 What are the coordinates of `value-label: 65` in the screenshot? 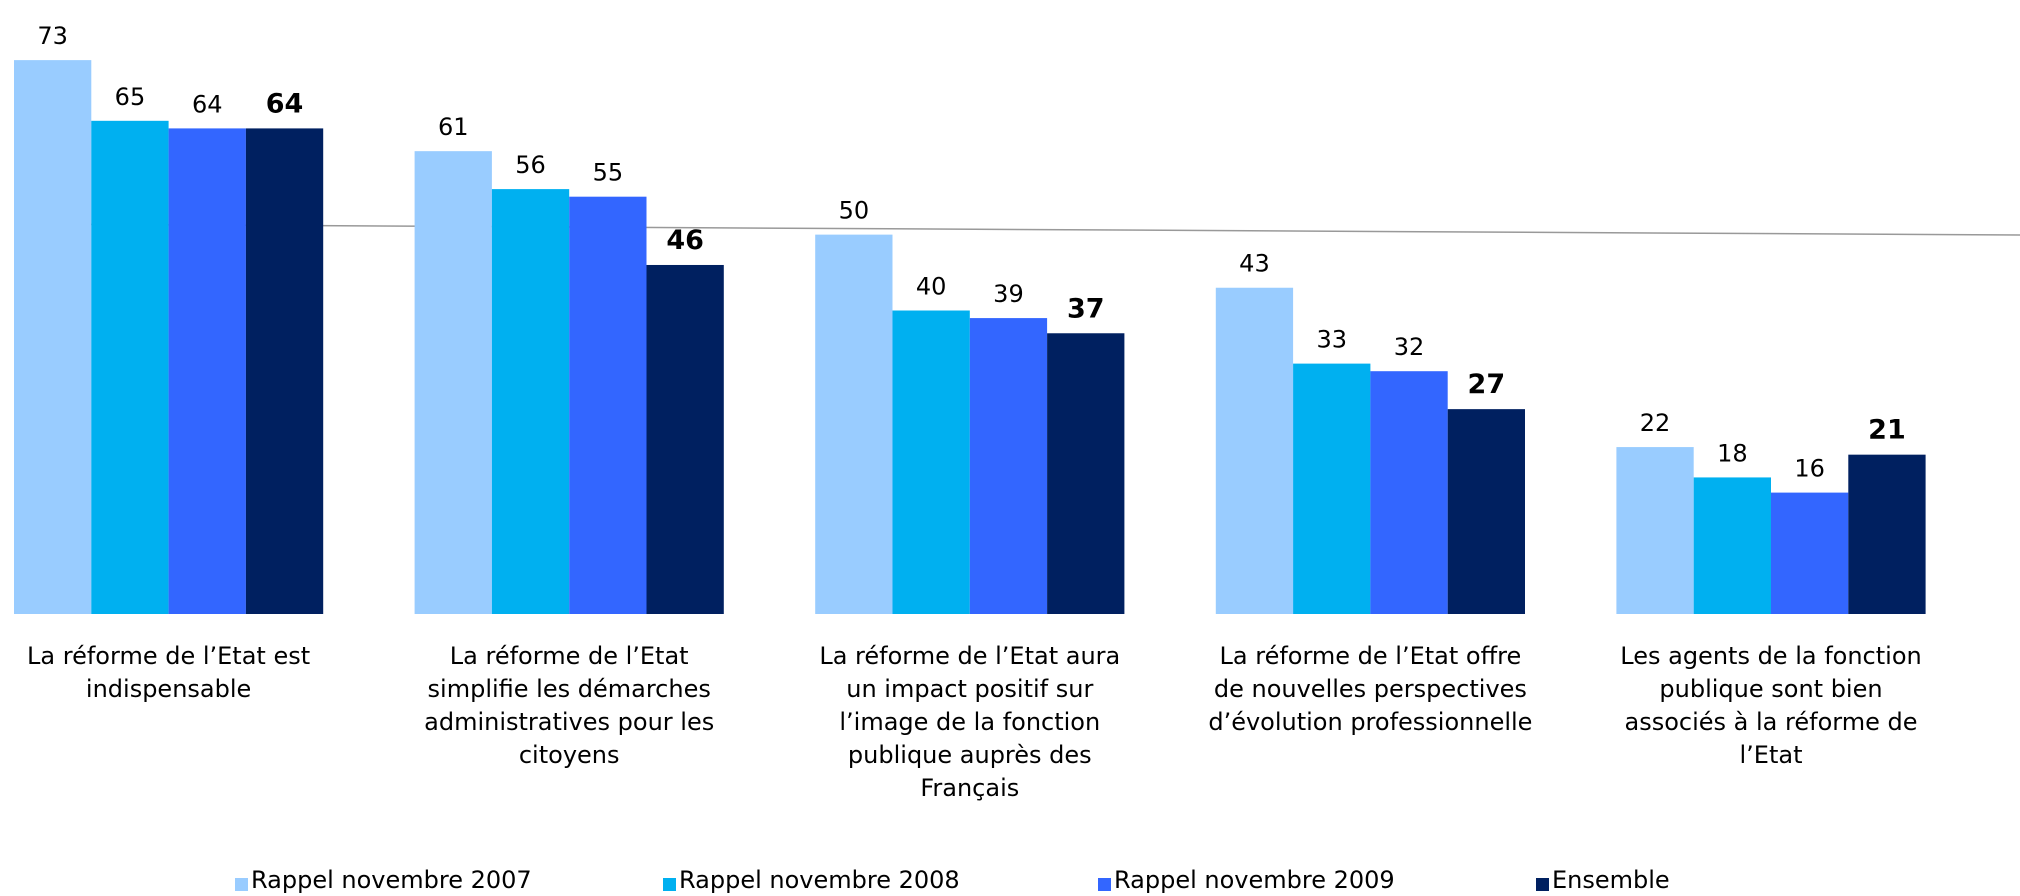 It's located at (130, 97).